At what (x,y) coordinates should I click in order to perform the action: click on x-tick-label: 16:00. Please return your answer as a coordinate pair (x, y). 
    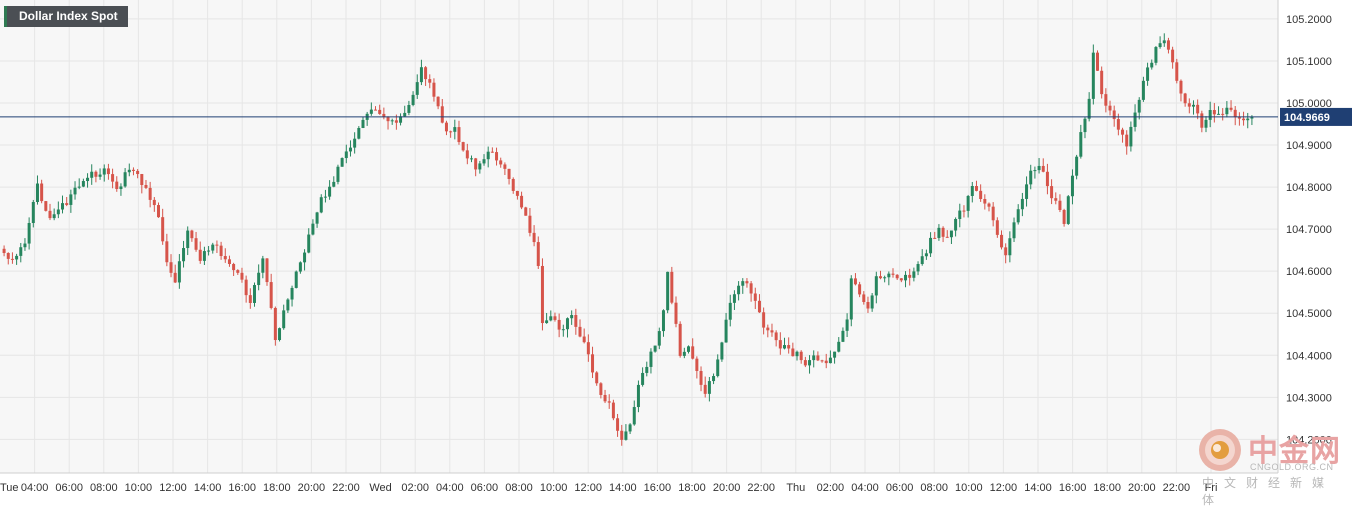
    Looking at the image, I should click on (242, 488).